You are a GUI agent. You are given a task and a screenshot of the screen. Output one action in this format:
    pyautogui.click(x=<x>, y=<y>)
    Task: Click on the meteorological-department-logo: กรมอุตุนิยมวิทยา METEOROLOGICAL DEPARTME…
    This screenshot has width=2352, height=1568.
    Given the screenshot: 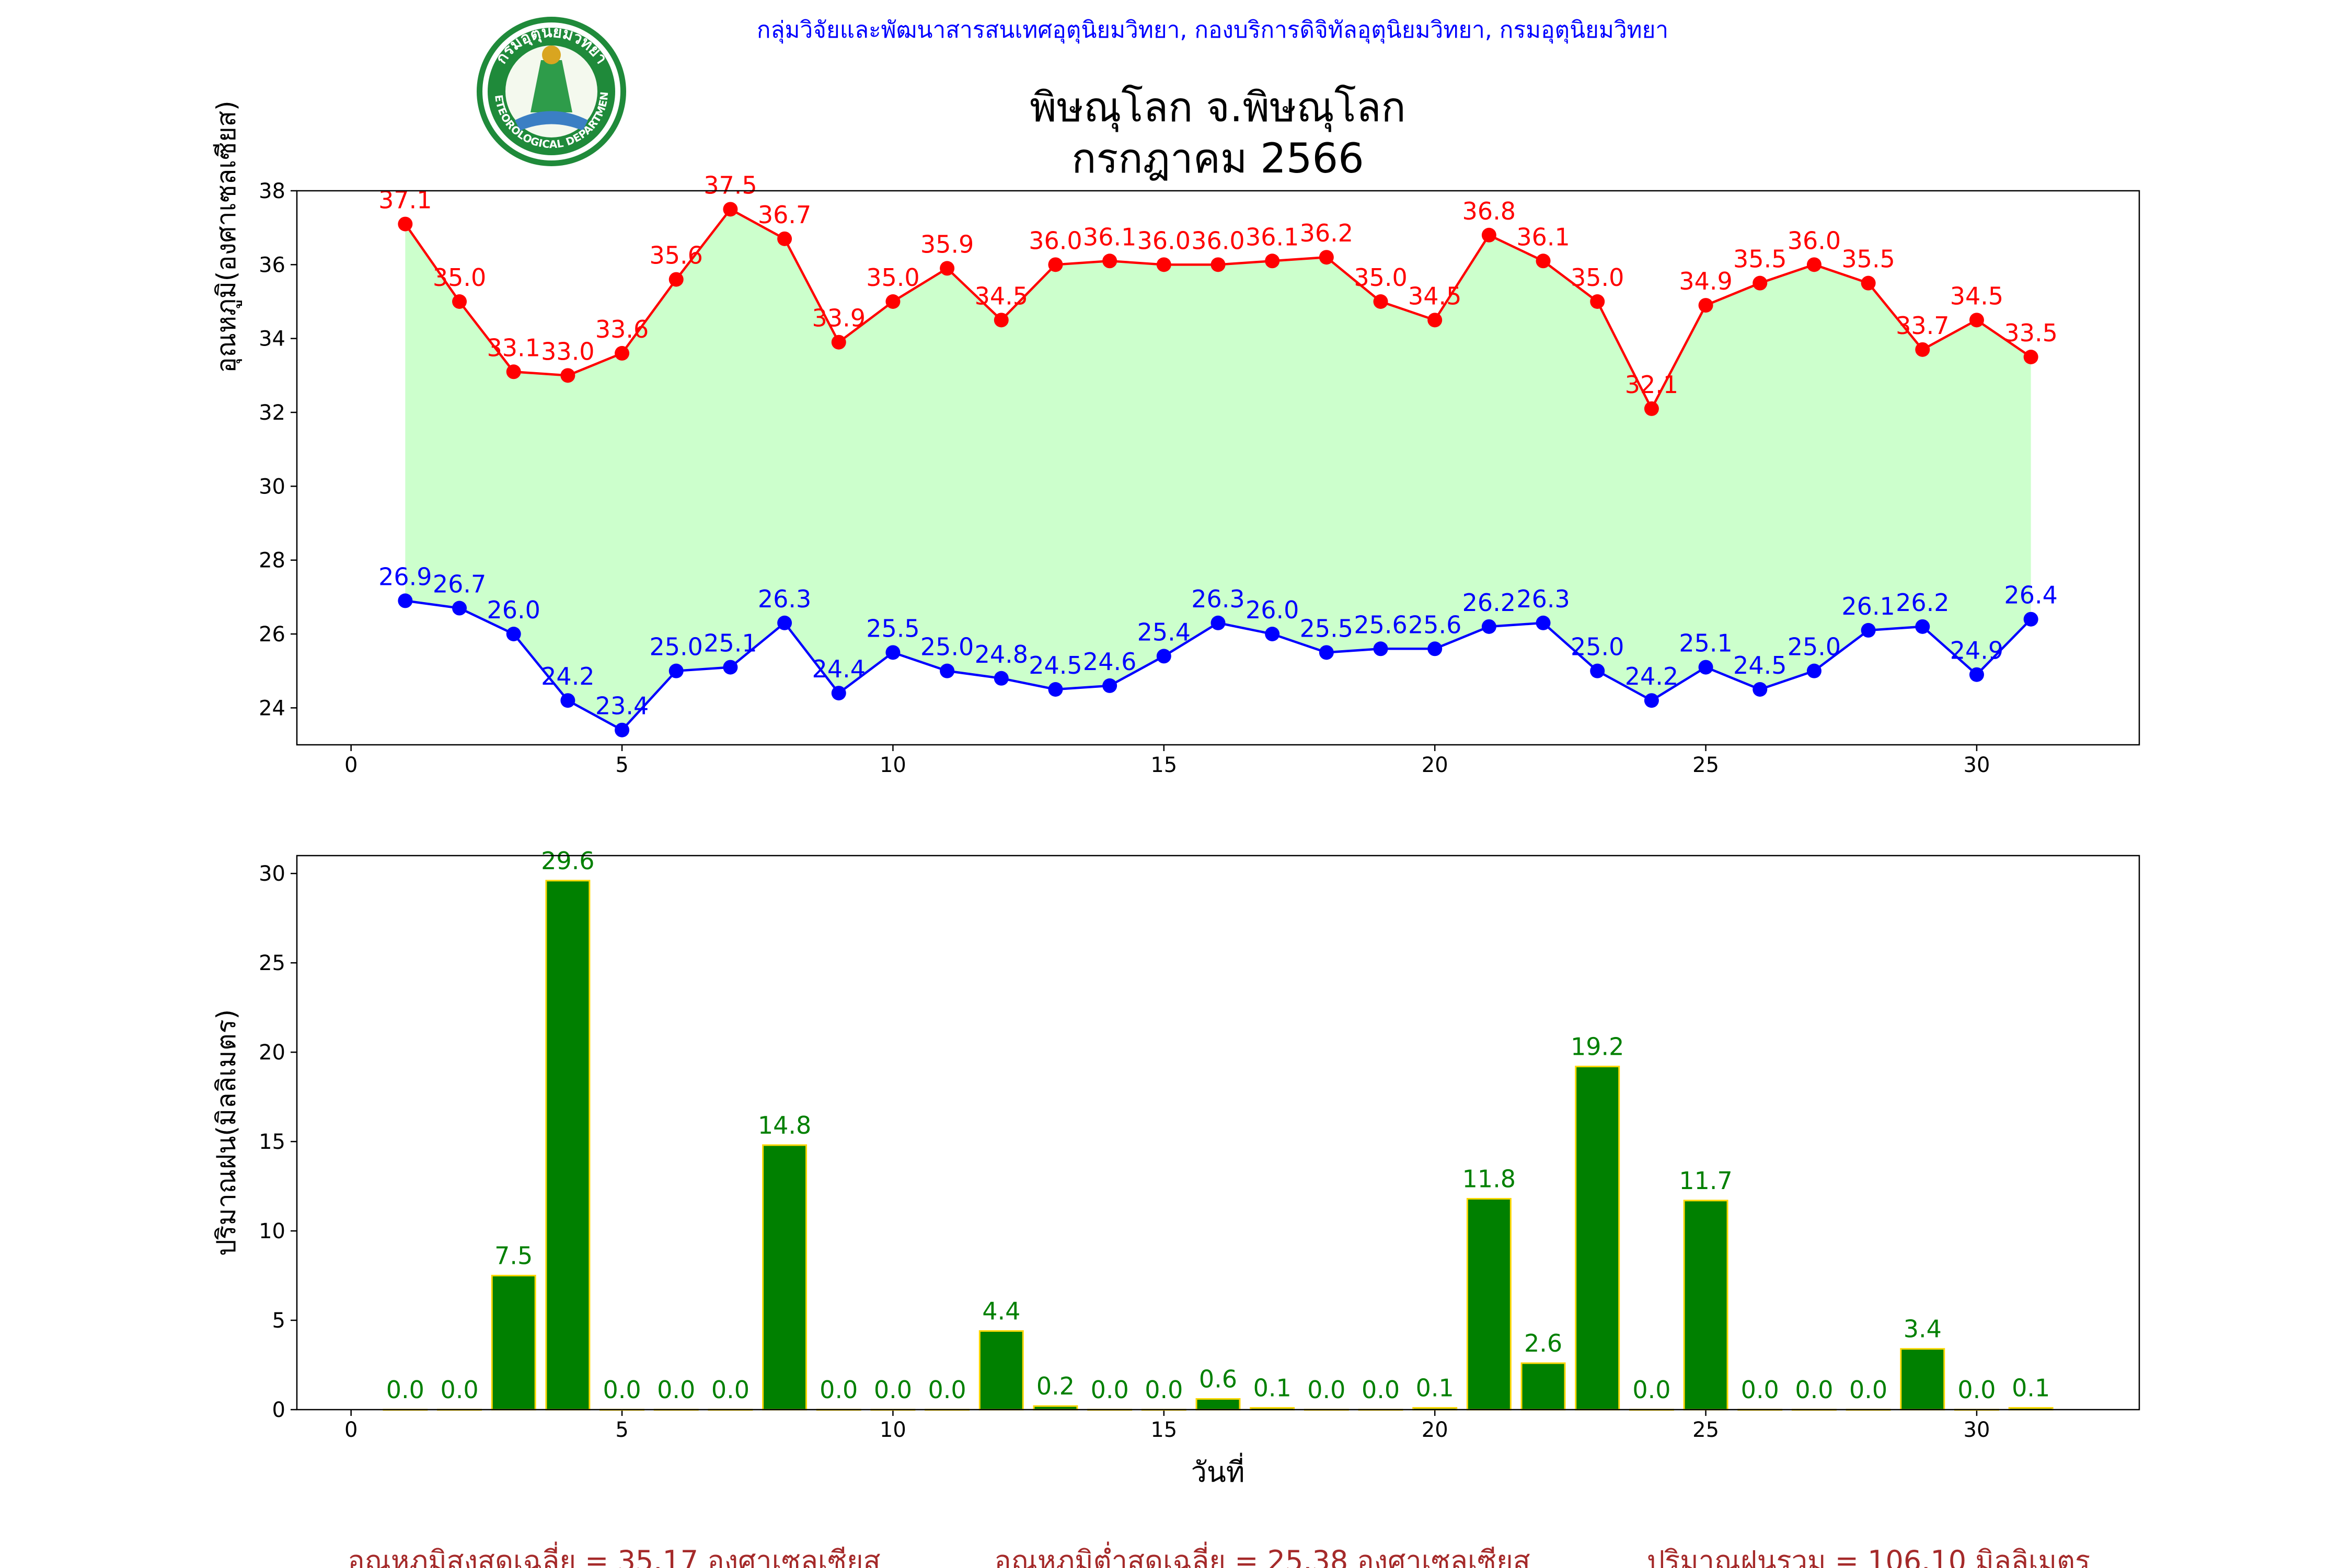 What is the action you would take?
    pyautogui.click(x=551, y=91)
    